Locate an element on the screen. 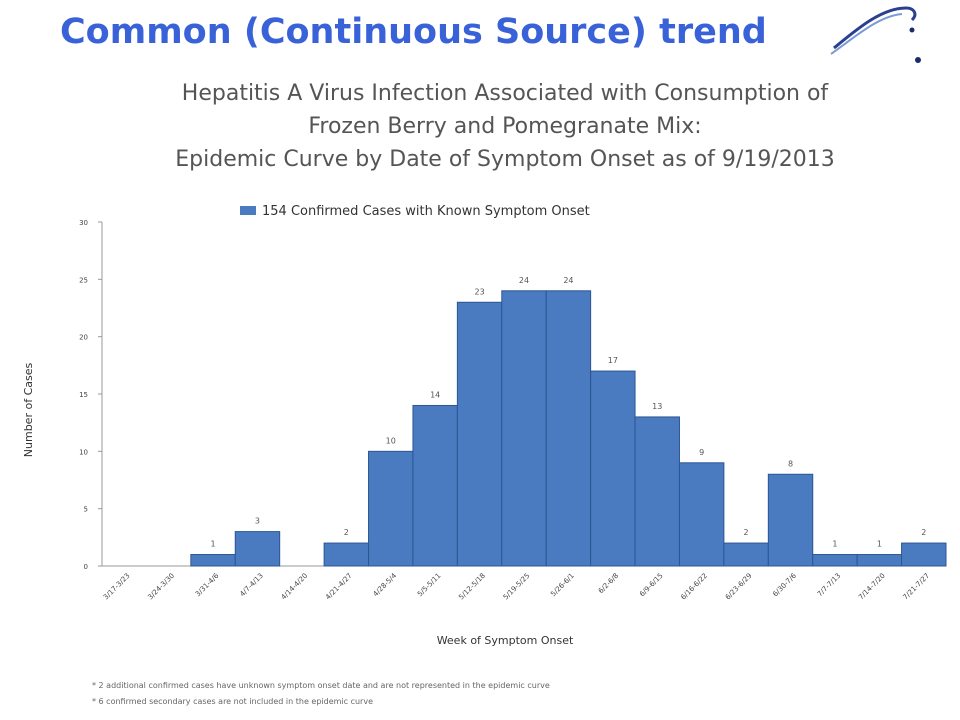  x-tick-label: 5/19-5/25 is located at coordinates (517, 587).